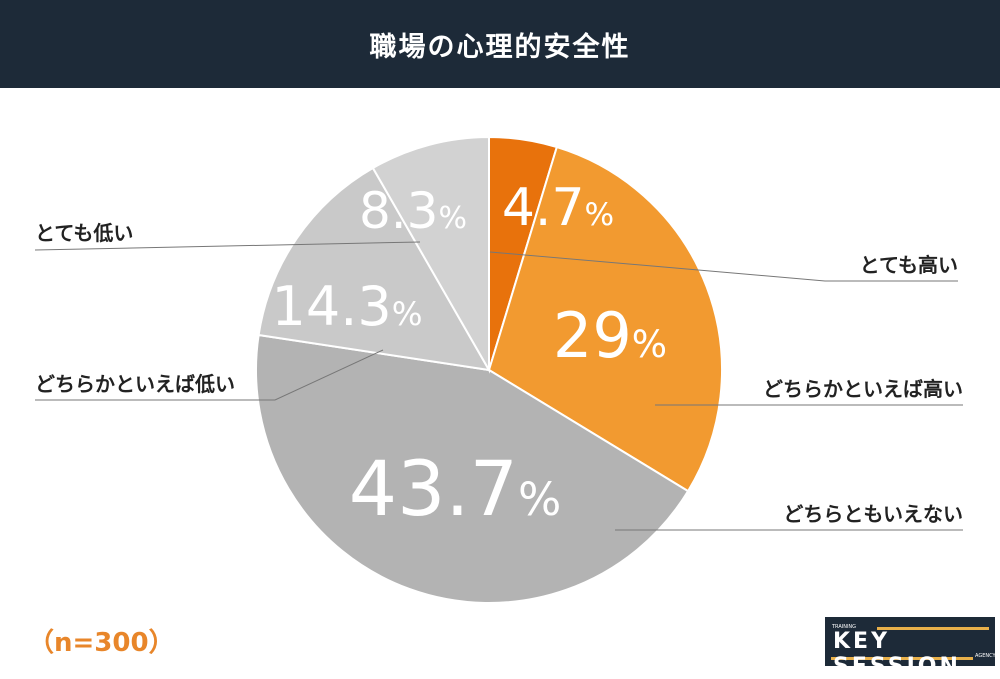 The height and width of the screenshot is (679, 1000). What do you see at coordinates (135, 384) in the screenshot?
I see `category-label: どちらかといえば低い` at bounding box center [135, 384].